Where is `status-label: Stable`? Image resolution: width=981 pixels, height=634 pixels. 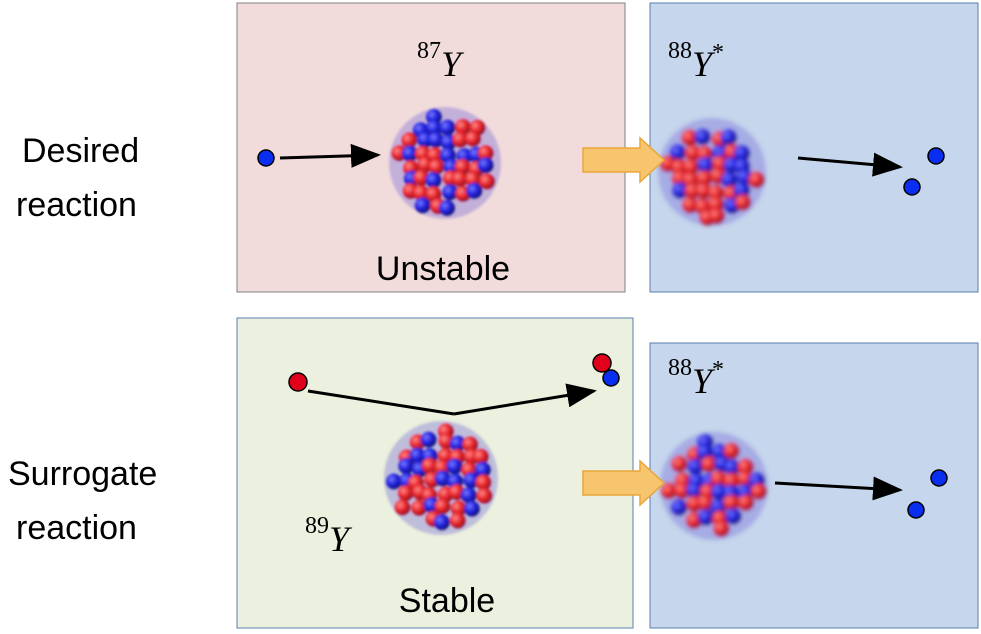 status-label: Stable is located at coordinates (447, 601).